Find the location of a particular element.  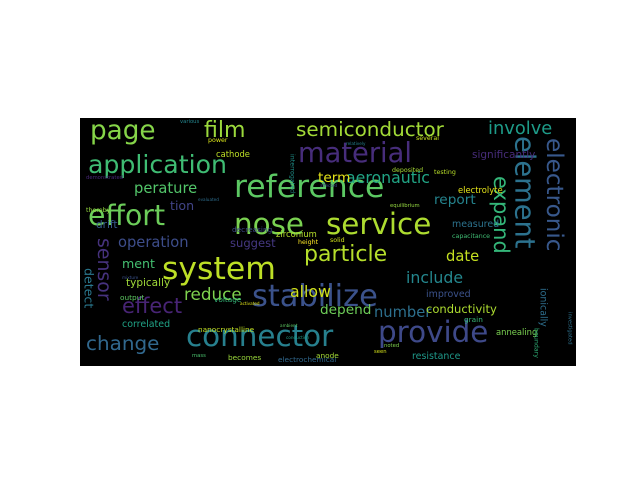

word-reduce: reduce is located at coordinates (213, 294).